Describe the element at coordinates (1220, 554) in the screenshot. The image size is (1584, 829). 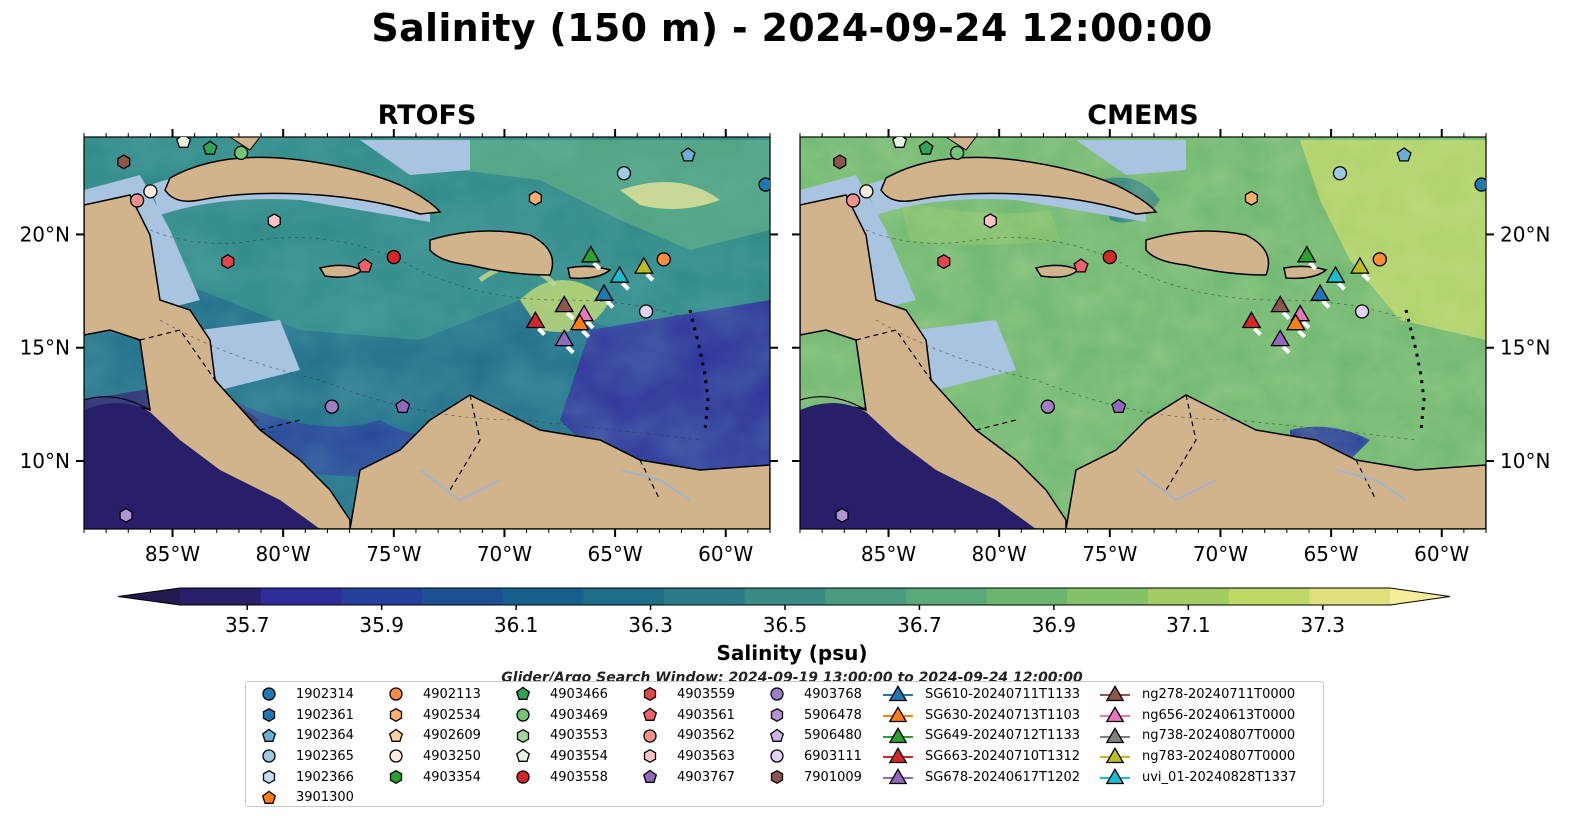
I see `lon-label: 70°W` at that location.